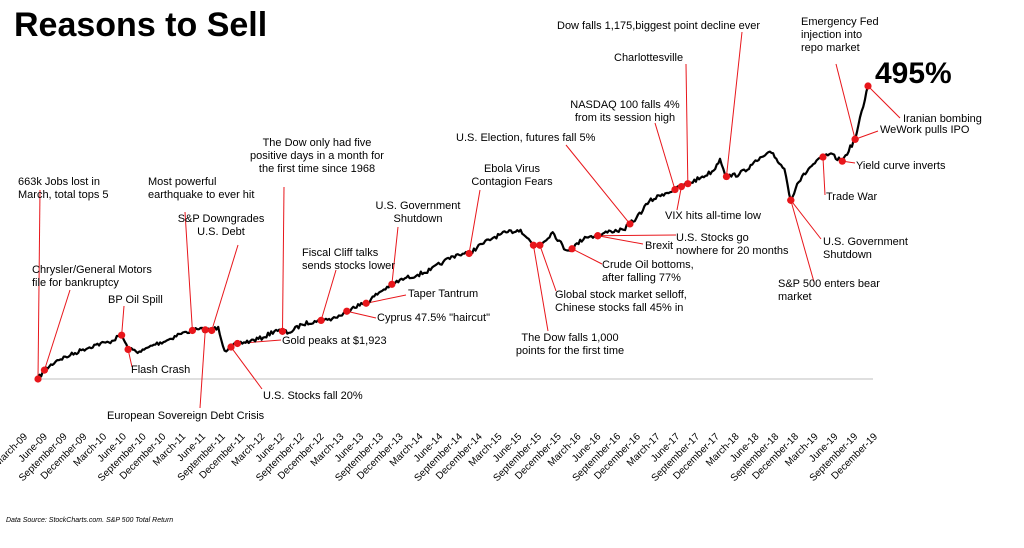  Describe the element at coordinates (829, 290) in the screenshot. I see `annotation-label: S&P 500 enters bear market` at that location.